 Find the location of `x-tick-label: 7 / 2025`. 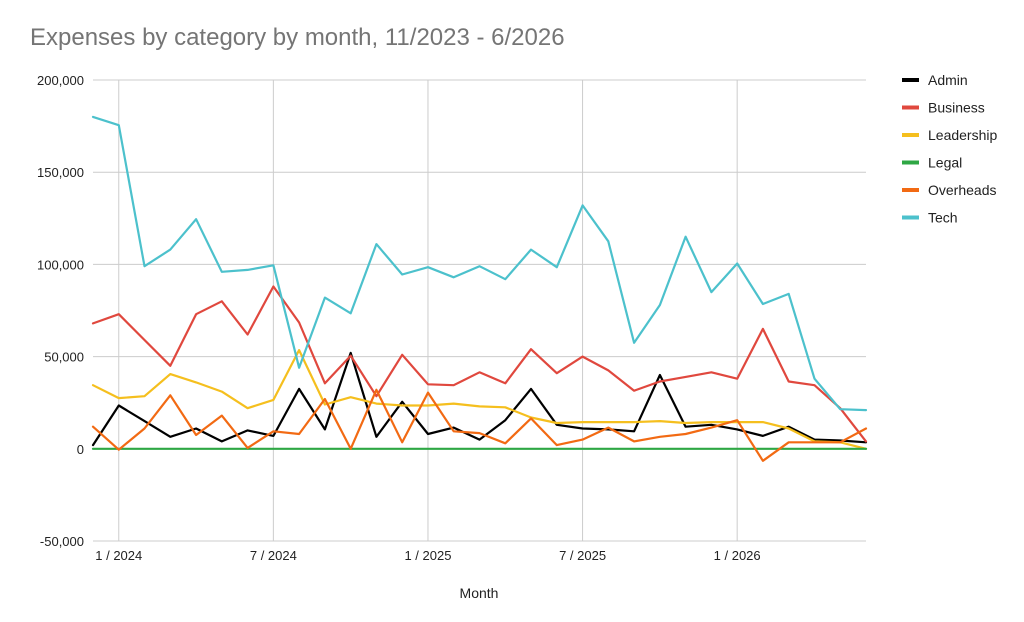

x-tick-label: 7 / 2025 is located at coordinates (582, 555).